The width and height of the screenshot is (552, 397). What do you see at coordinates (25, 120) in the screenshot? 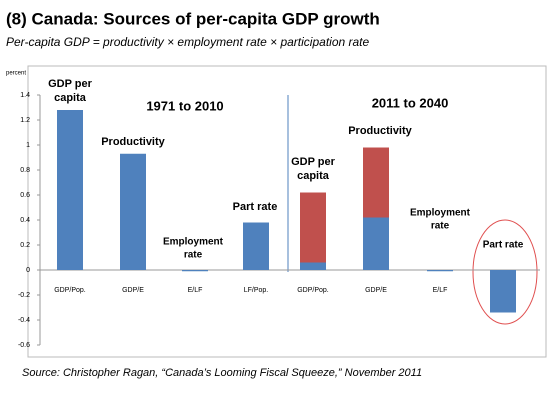
I see `y-tick-label: 1.2` at bounding box center [25, 120].